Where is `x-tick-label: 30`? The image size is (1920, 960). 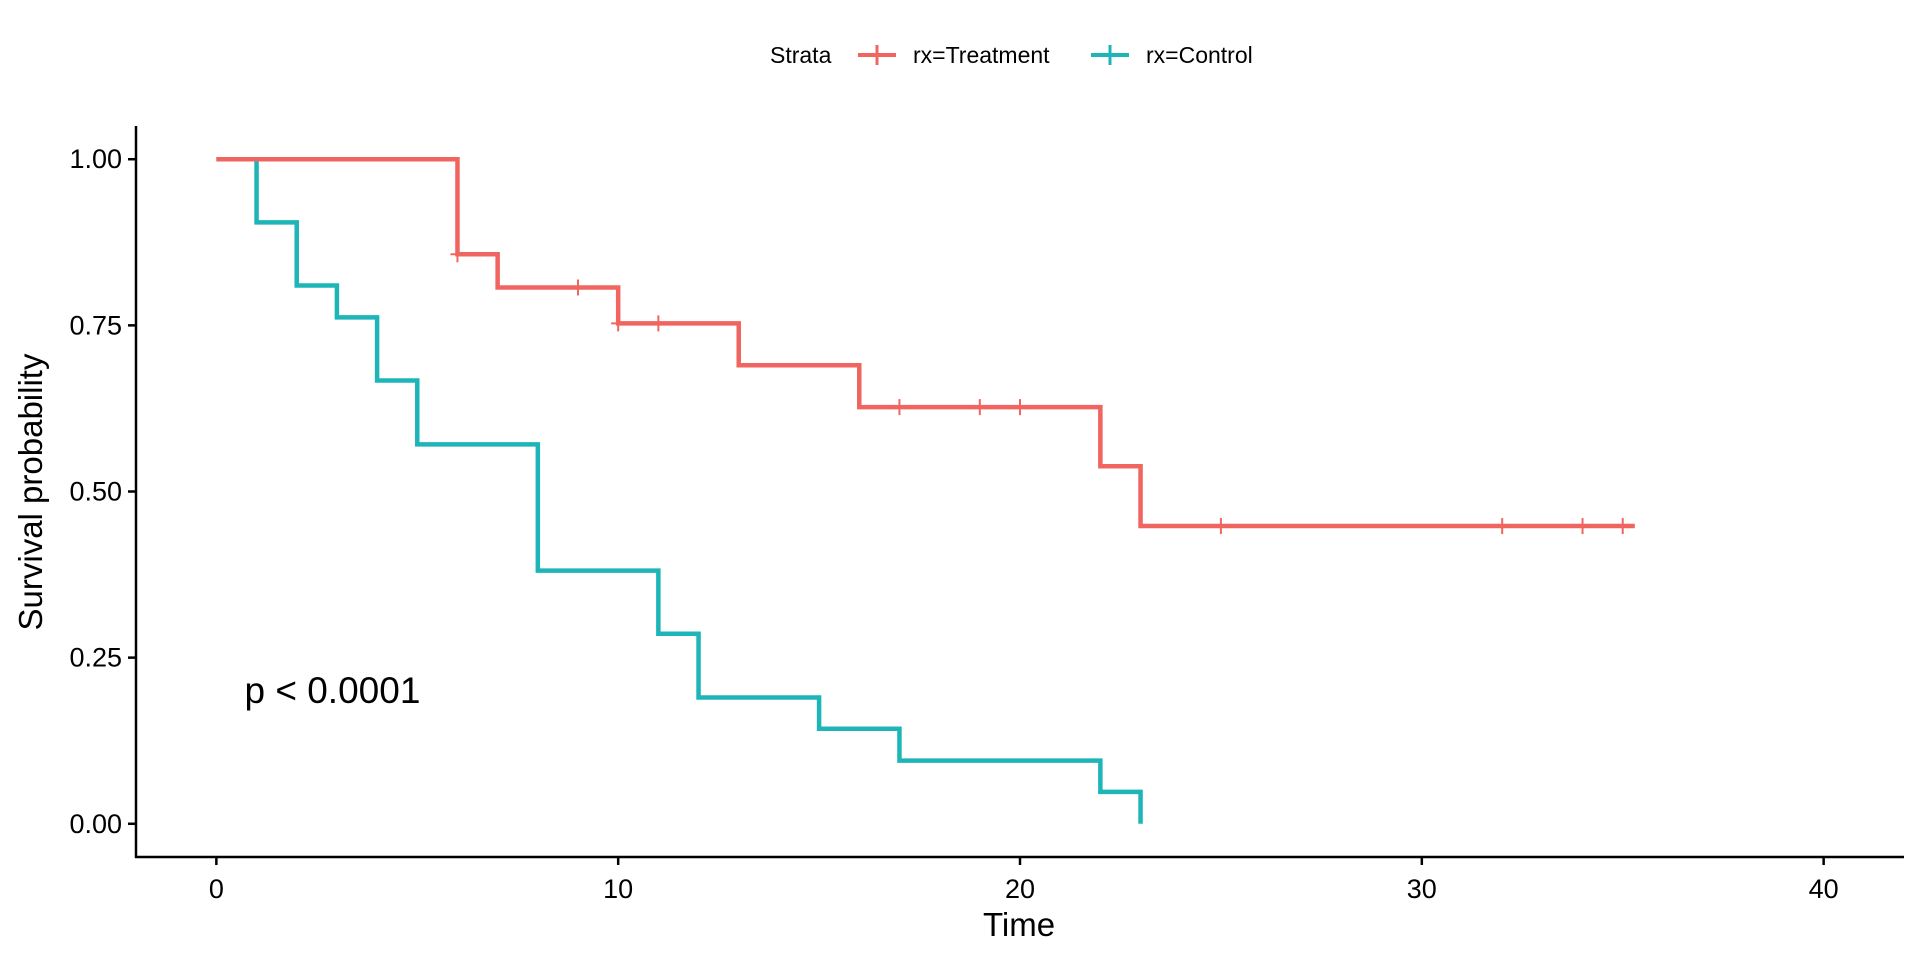 x-tick-label: 30 is located at coordinates (1422, 889).